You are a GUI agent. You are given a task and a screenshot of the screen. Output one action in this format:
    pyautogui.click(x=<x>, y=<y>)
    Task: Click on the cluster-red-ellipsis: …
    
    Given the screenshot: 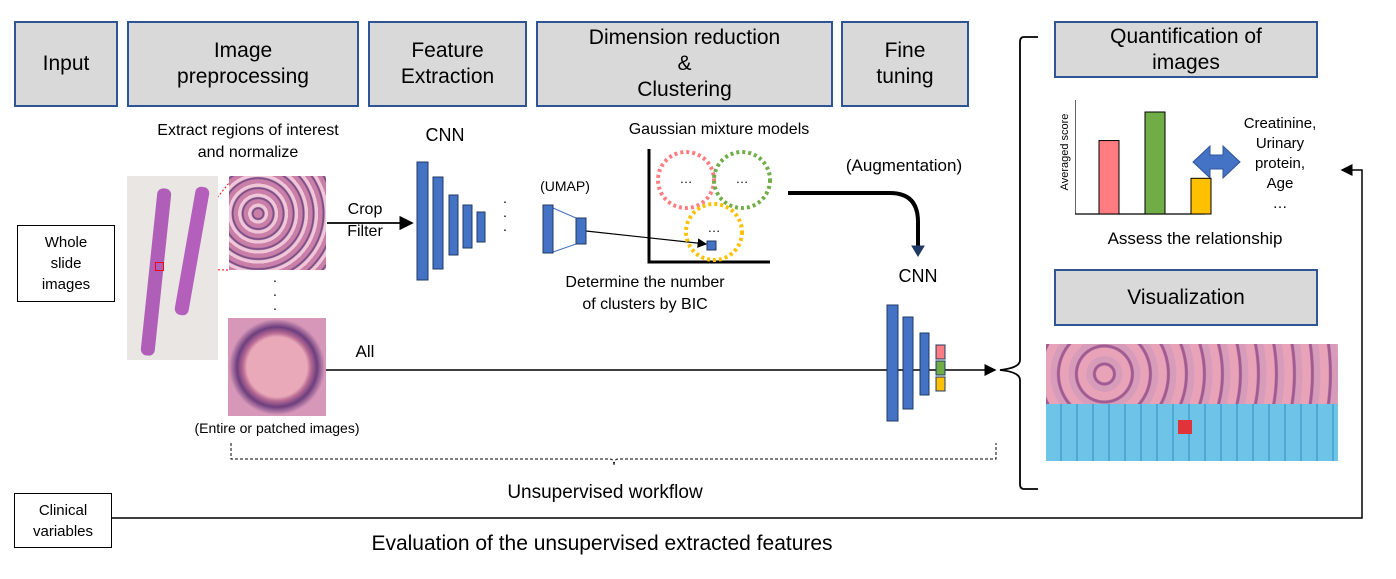 What is the action you would take?
    pyautogui.click(x=686, y=178)
    